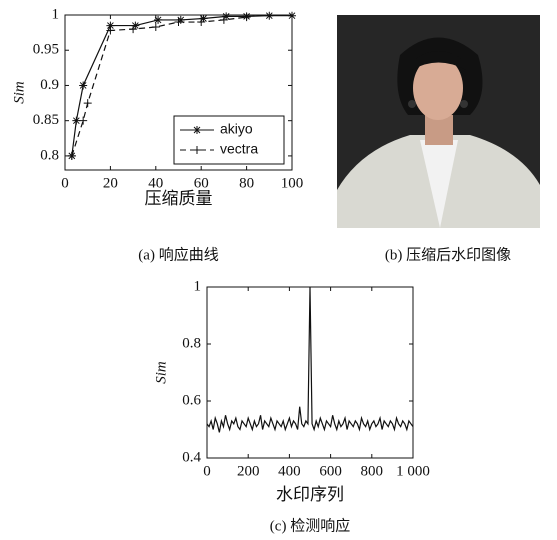 The width and height of the screenshot is (557, 540). Describe the element at coordinates (448, 254) in the screenshot. I see `caption: (b) 压缩后水印图像` at that location.